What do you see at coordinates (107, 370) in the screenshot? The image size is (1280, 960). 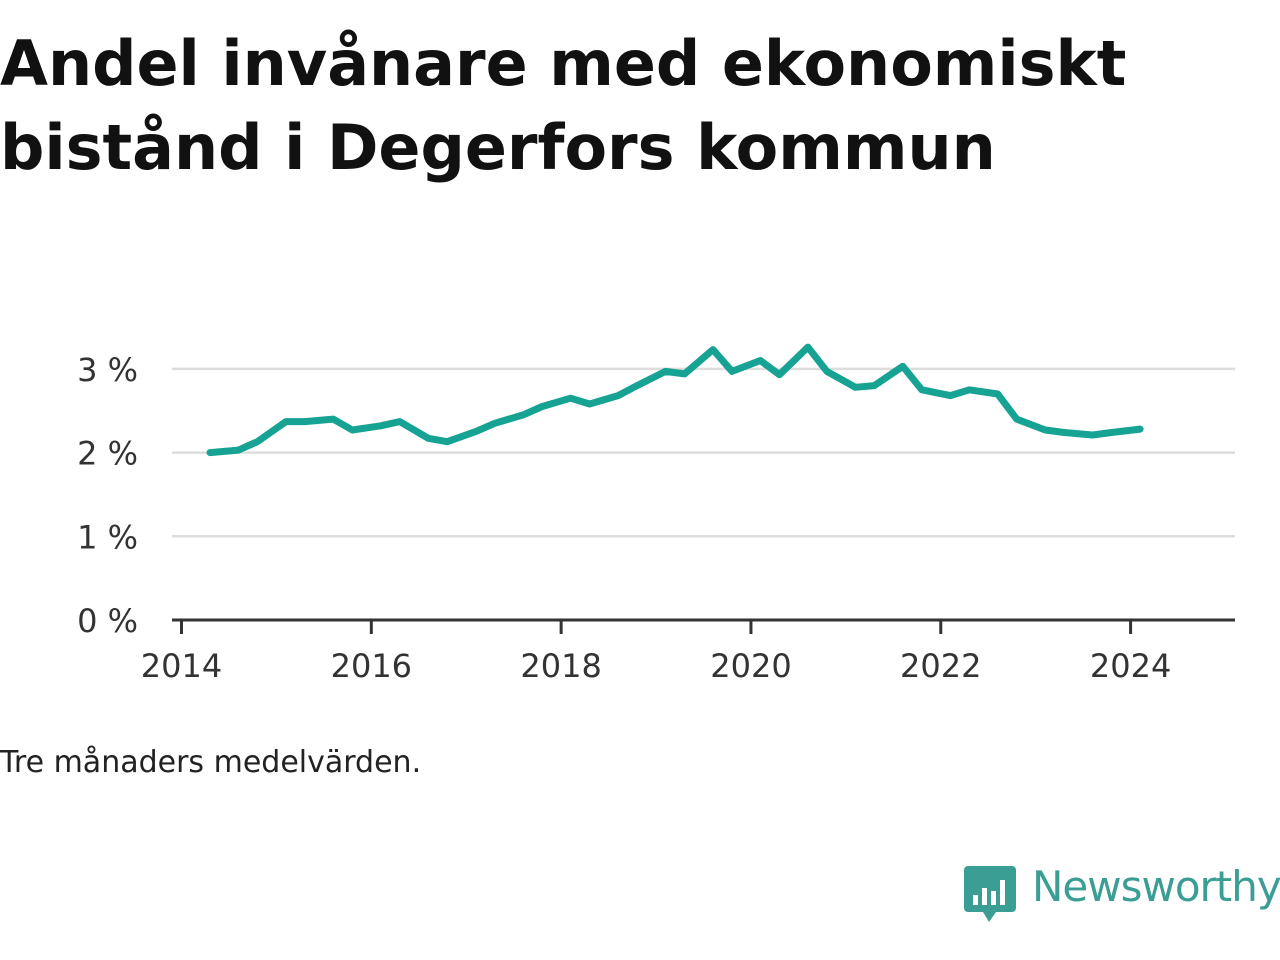 I see `y-tick-label-3: 3 %` at bounding box center [107, 370].